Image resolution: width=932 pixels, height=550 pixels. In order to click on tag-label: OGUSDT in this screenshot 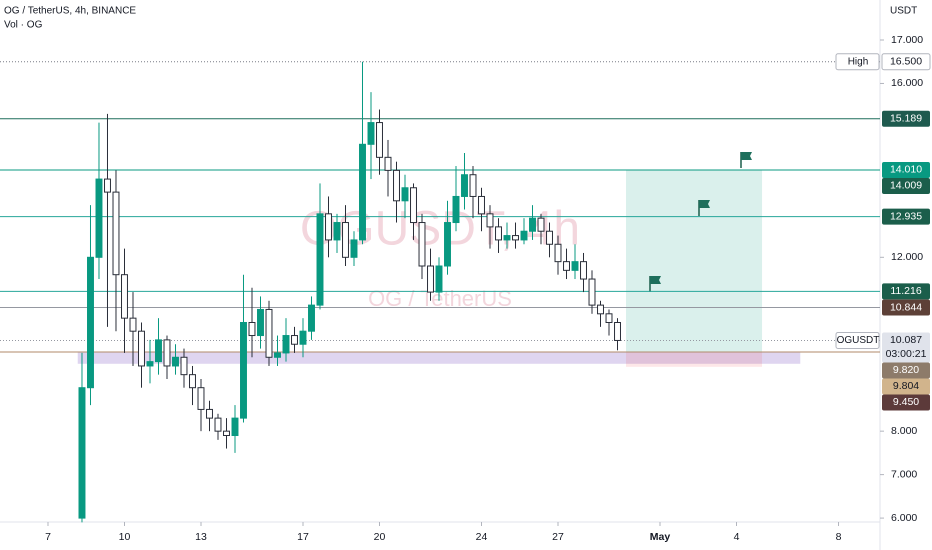, I will do `click(858, 340)`.